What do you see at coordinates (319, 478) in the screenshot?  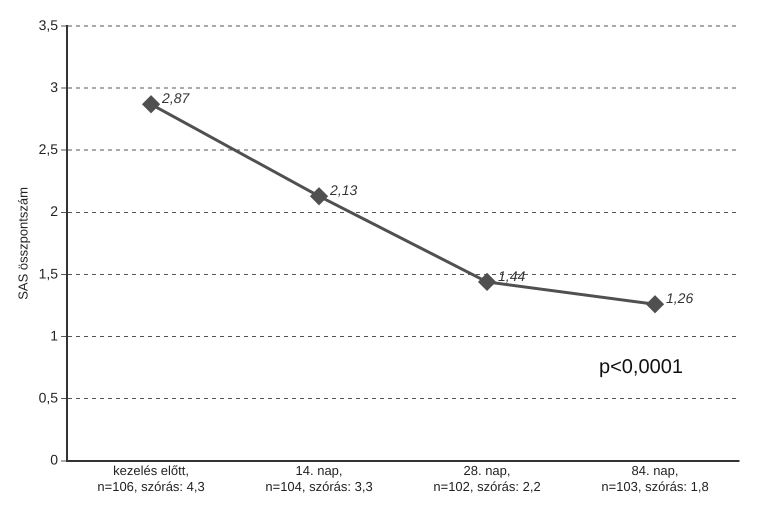 I see `x-tick-label: 14. nap, n=104, szórás: 3,3` at bounding box center [319, 478].